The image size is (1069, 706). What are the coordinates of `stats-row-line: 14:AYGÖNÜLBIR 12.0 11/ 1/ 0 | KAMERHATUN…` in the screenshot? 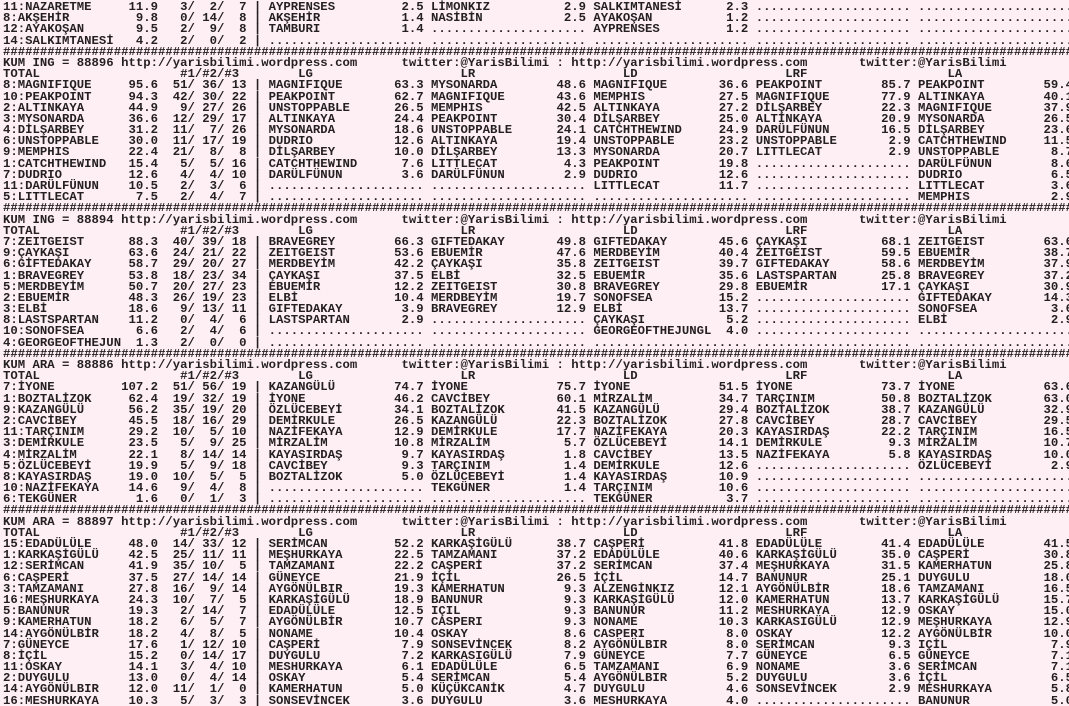 It's located at (536, 689).